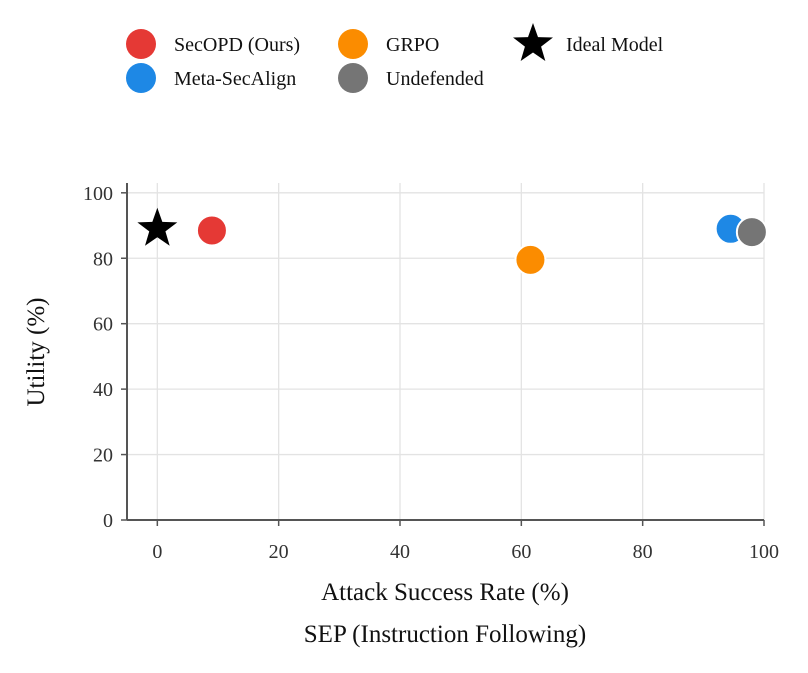 Image resolution: width=808 pixels, height=673 pixels. Describe the element at coordinates (521, 552) in the screenshot. I see `x-tick-label: 60` at that location.